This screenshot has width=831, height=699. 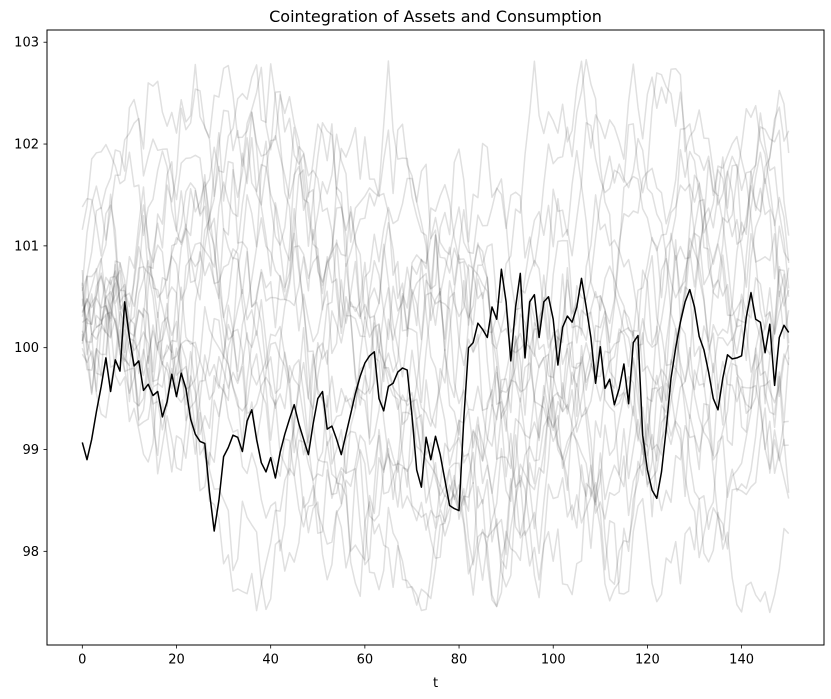 I want to click on x-tick-label: 60, so click(x=365, y=660).